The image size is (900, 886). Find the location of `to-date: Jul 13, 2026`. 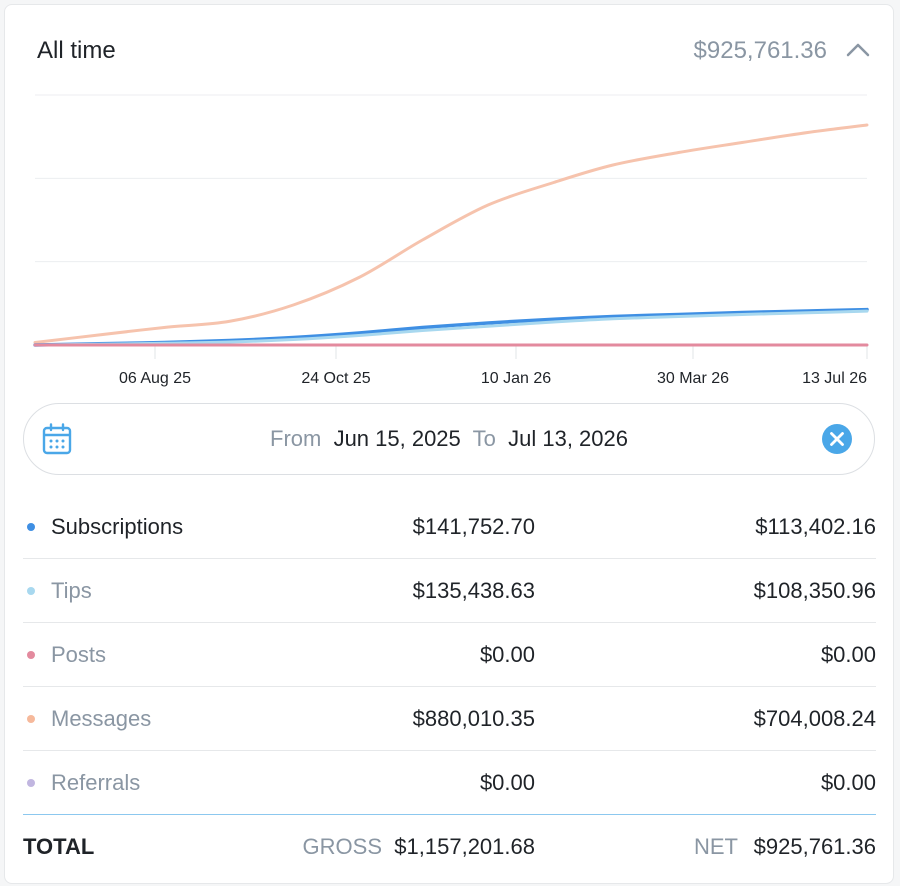

to-date: Jul 13, 2026 is located at coordinates (568, 438).